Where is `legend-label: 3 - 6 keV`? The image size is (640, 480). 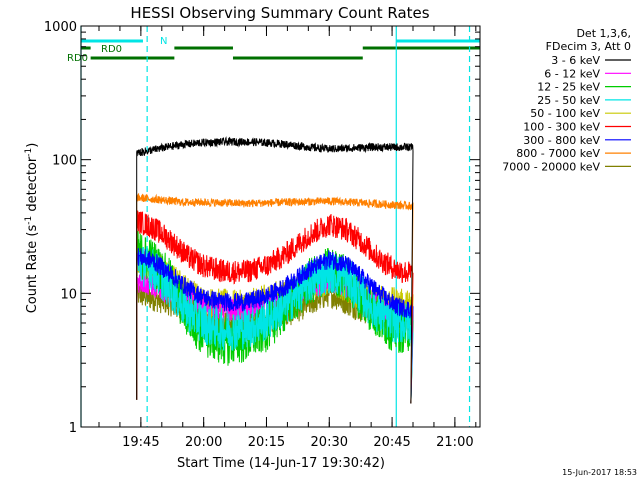 legend-label: 3 - 6 keV is located at coordinates (575, 60).